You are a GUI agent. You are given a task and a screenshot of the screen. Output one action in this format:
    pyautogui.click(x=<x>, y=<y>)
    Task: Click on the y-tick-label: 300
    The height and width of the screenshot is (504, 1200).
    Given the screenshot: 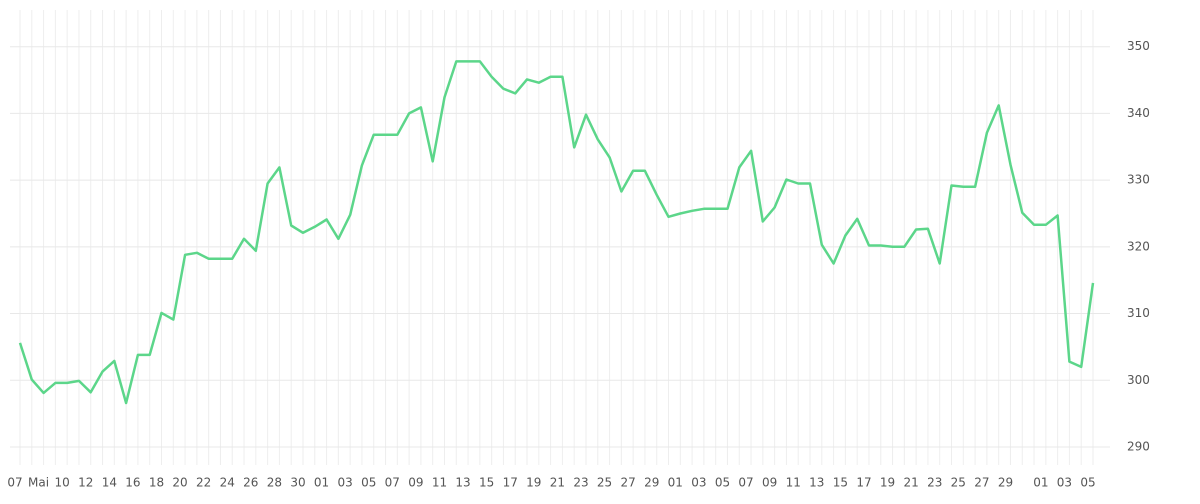 What is the action you would take?
    pyautogui.click(x=1138, y=380)
    